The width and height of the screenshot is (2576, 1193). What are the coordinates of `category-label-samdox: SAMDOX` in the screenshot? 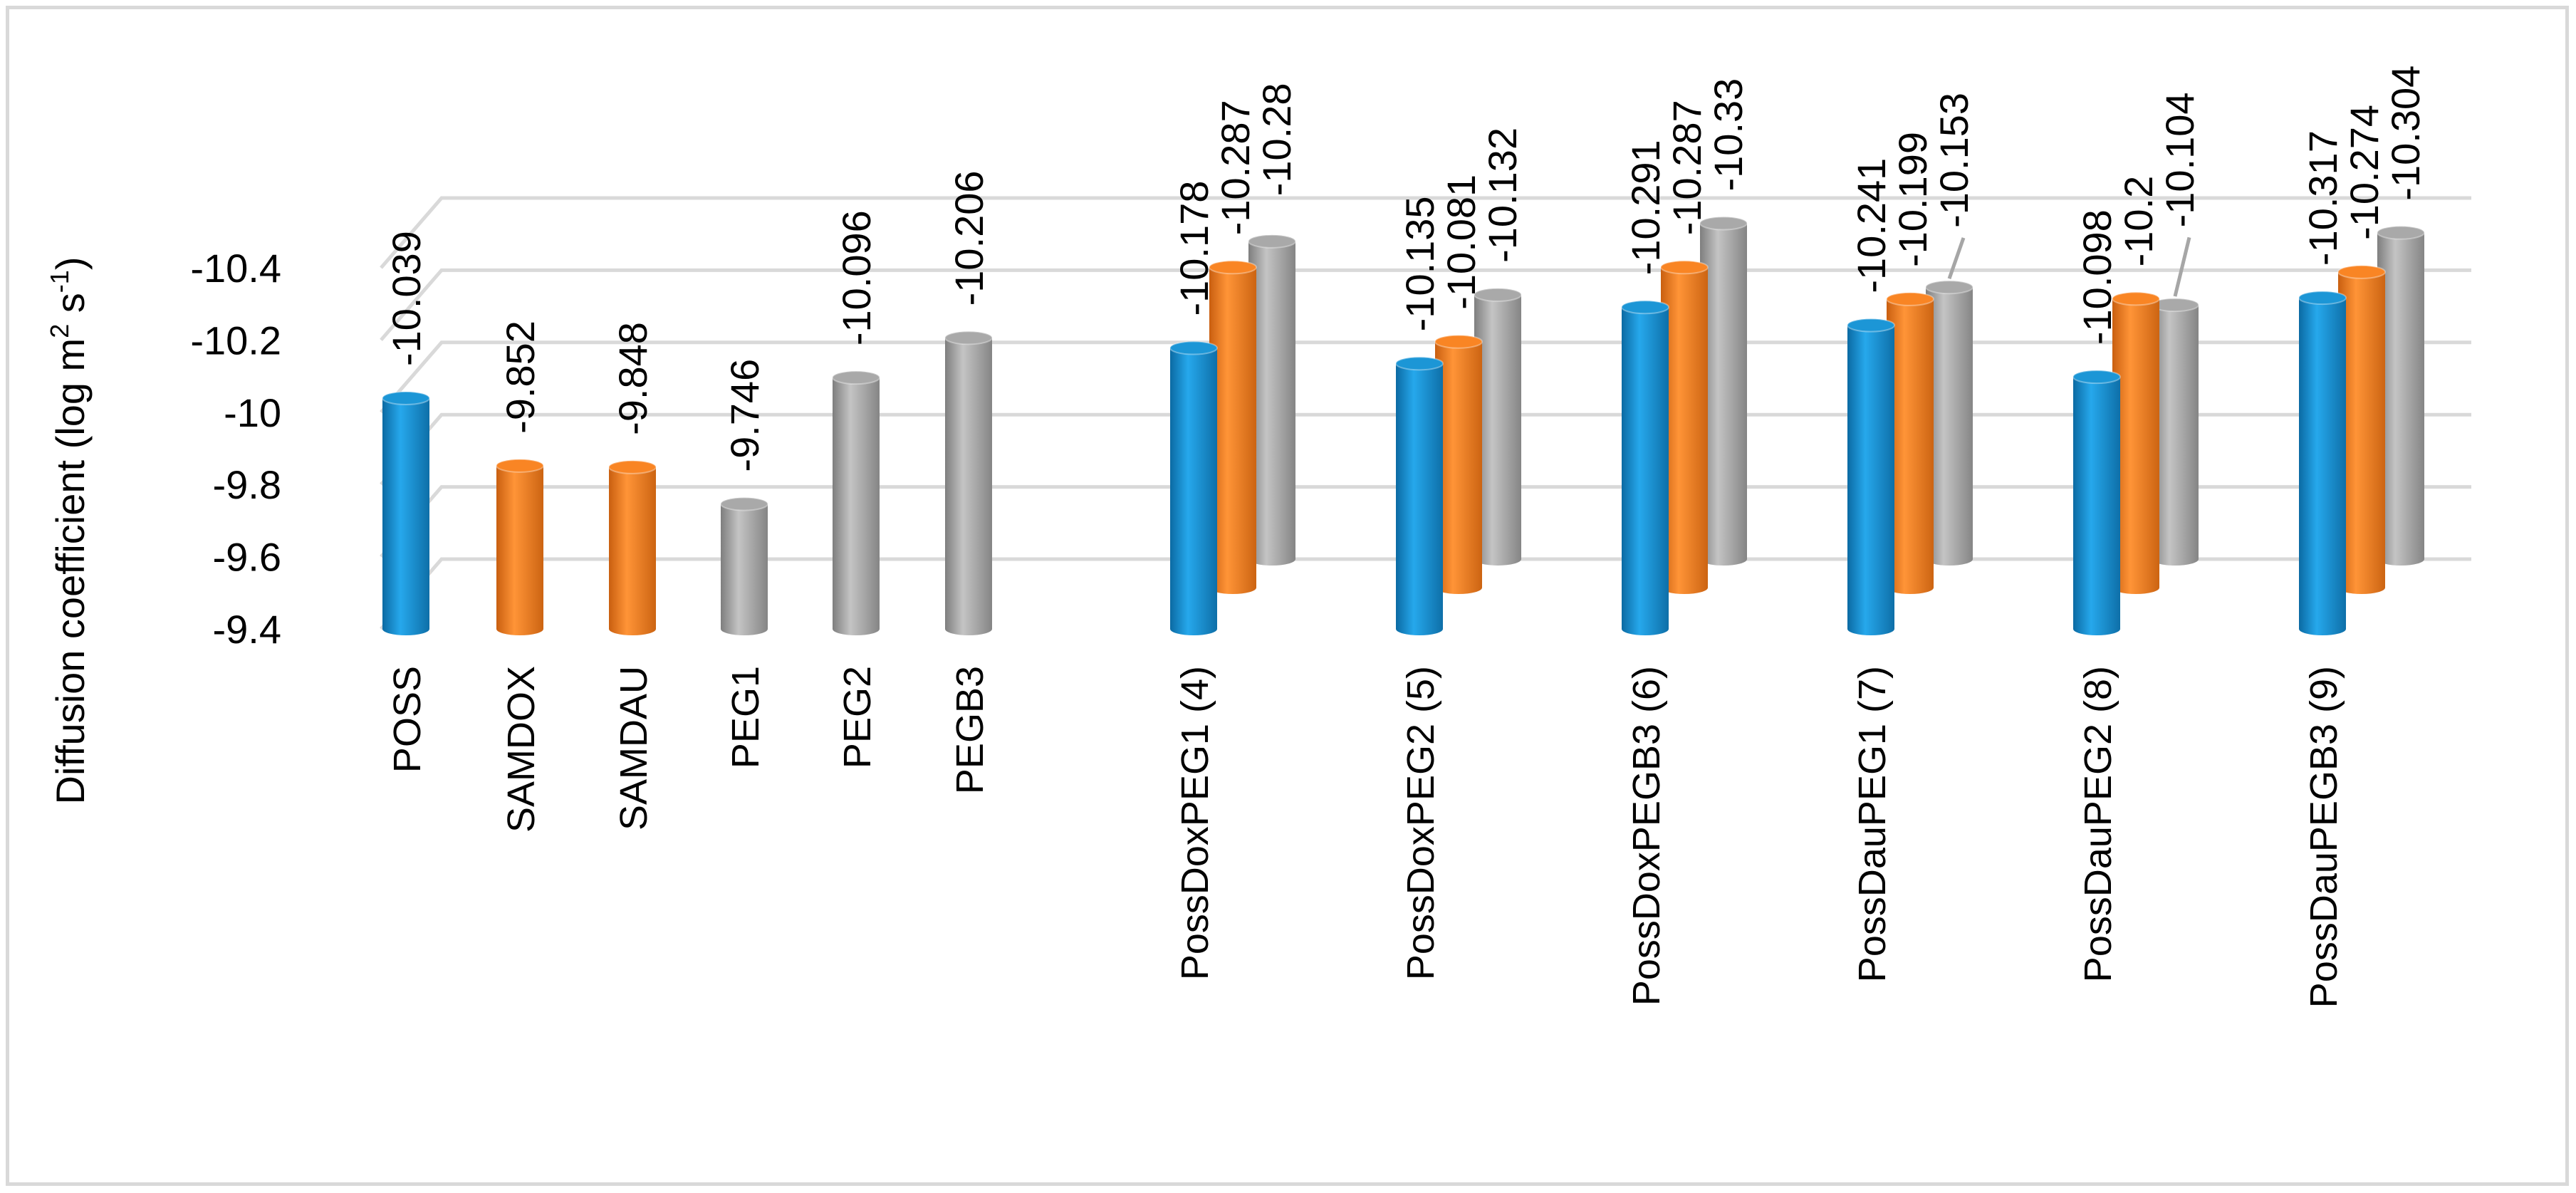 It's located at (521, 749).